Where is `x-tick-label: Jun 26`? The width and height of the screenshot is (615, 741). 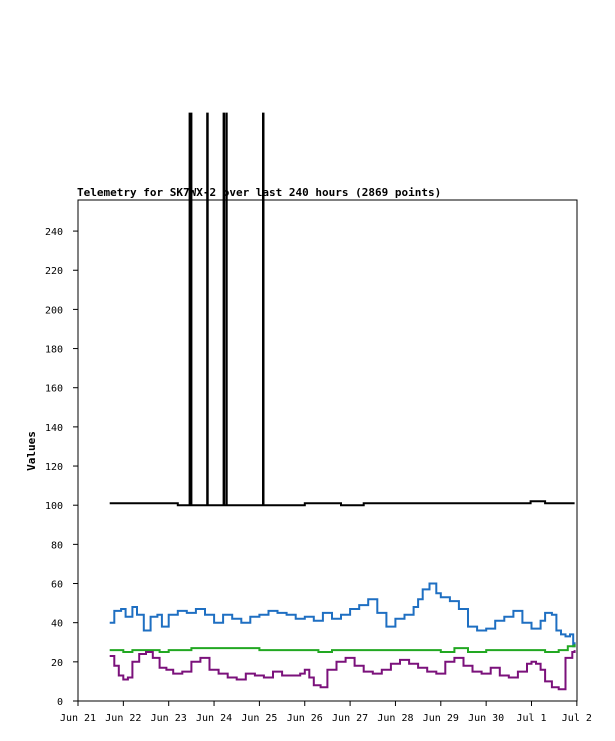
x-tick-label: Jun 26 is located at coordinates (305, 718).